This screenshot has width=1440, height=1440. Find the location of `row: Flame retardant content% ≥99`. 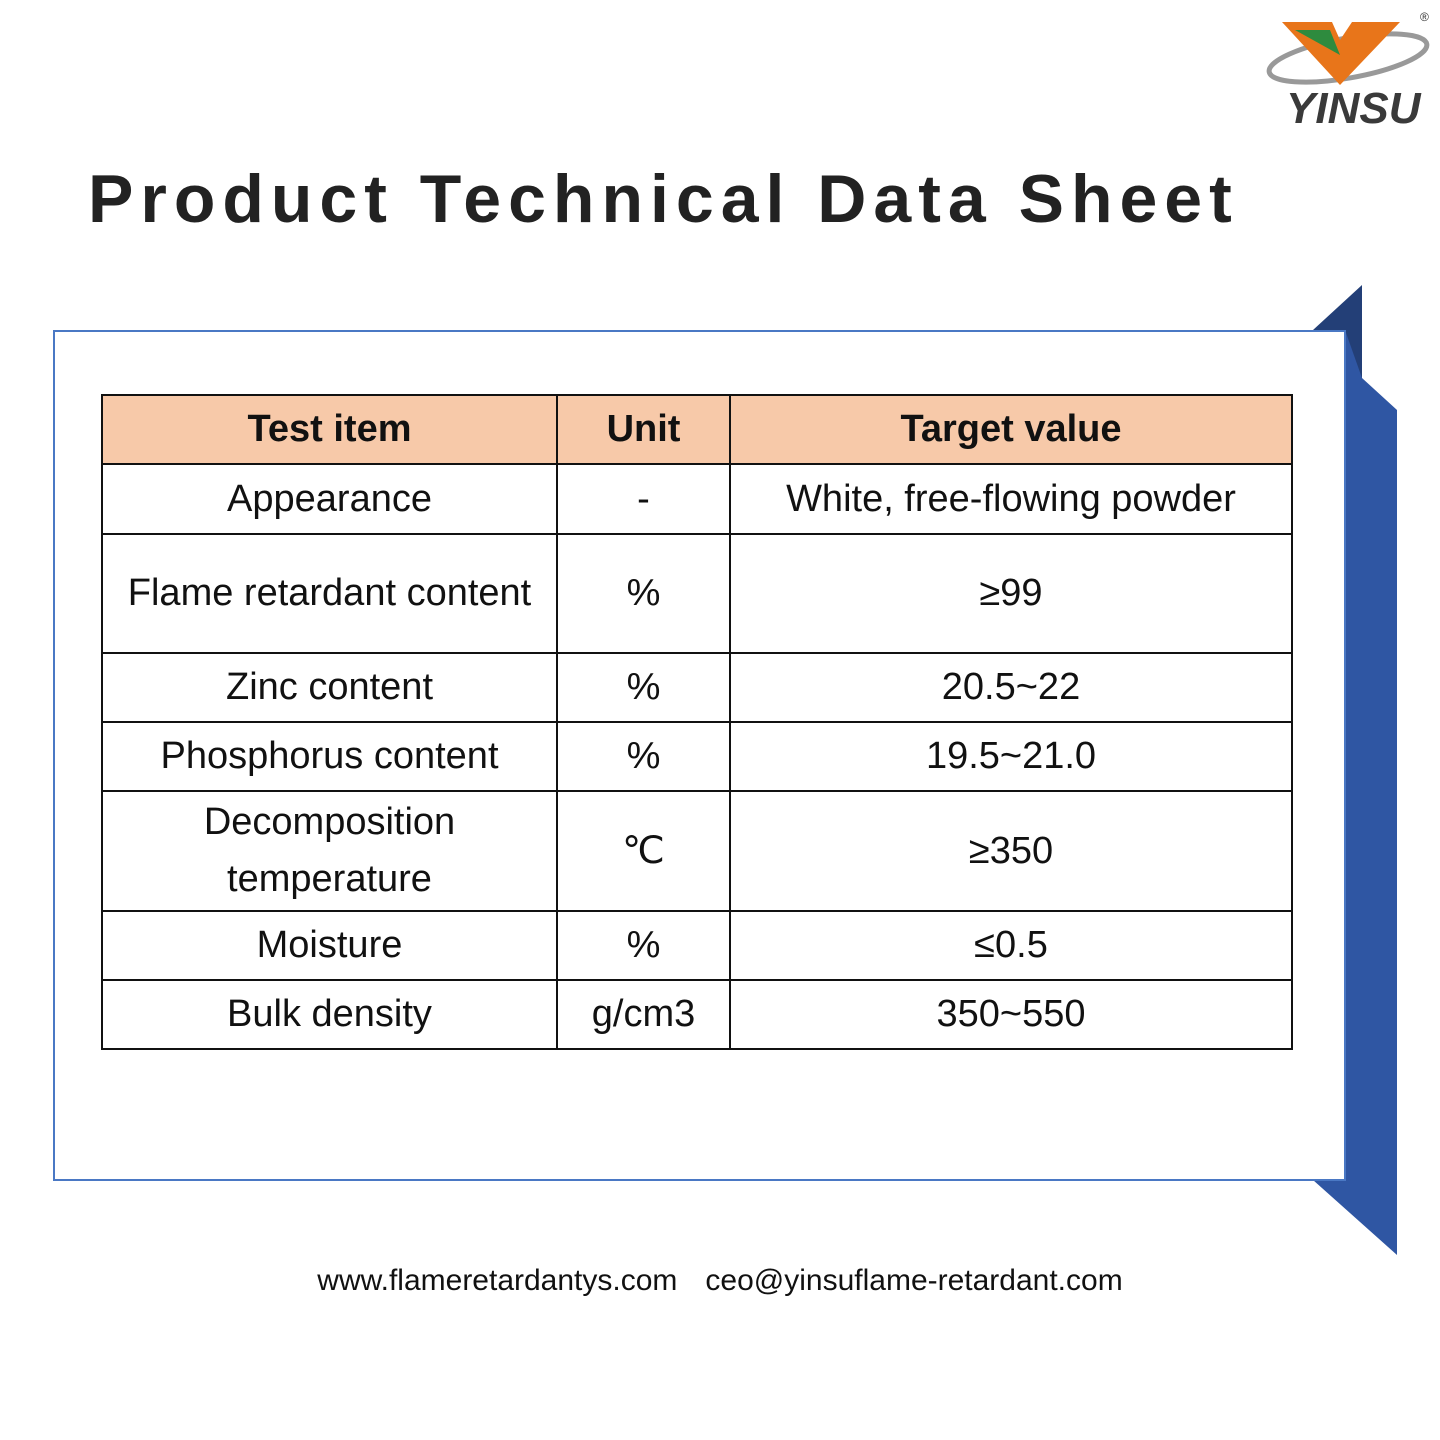

row: Flame retardant content% ≥99 is located at coordinates (697, 593).